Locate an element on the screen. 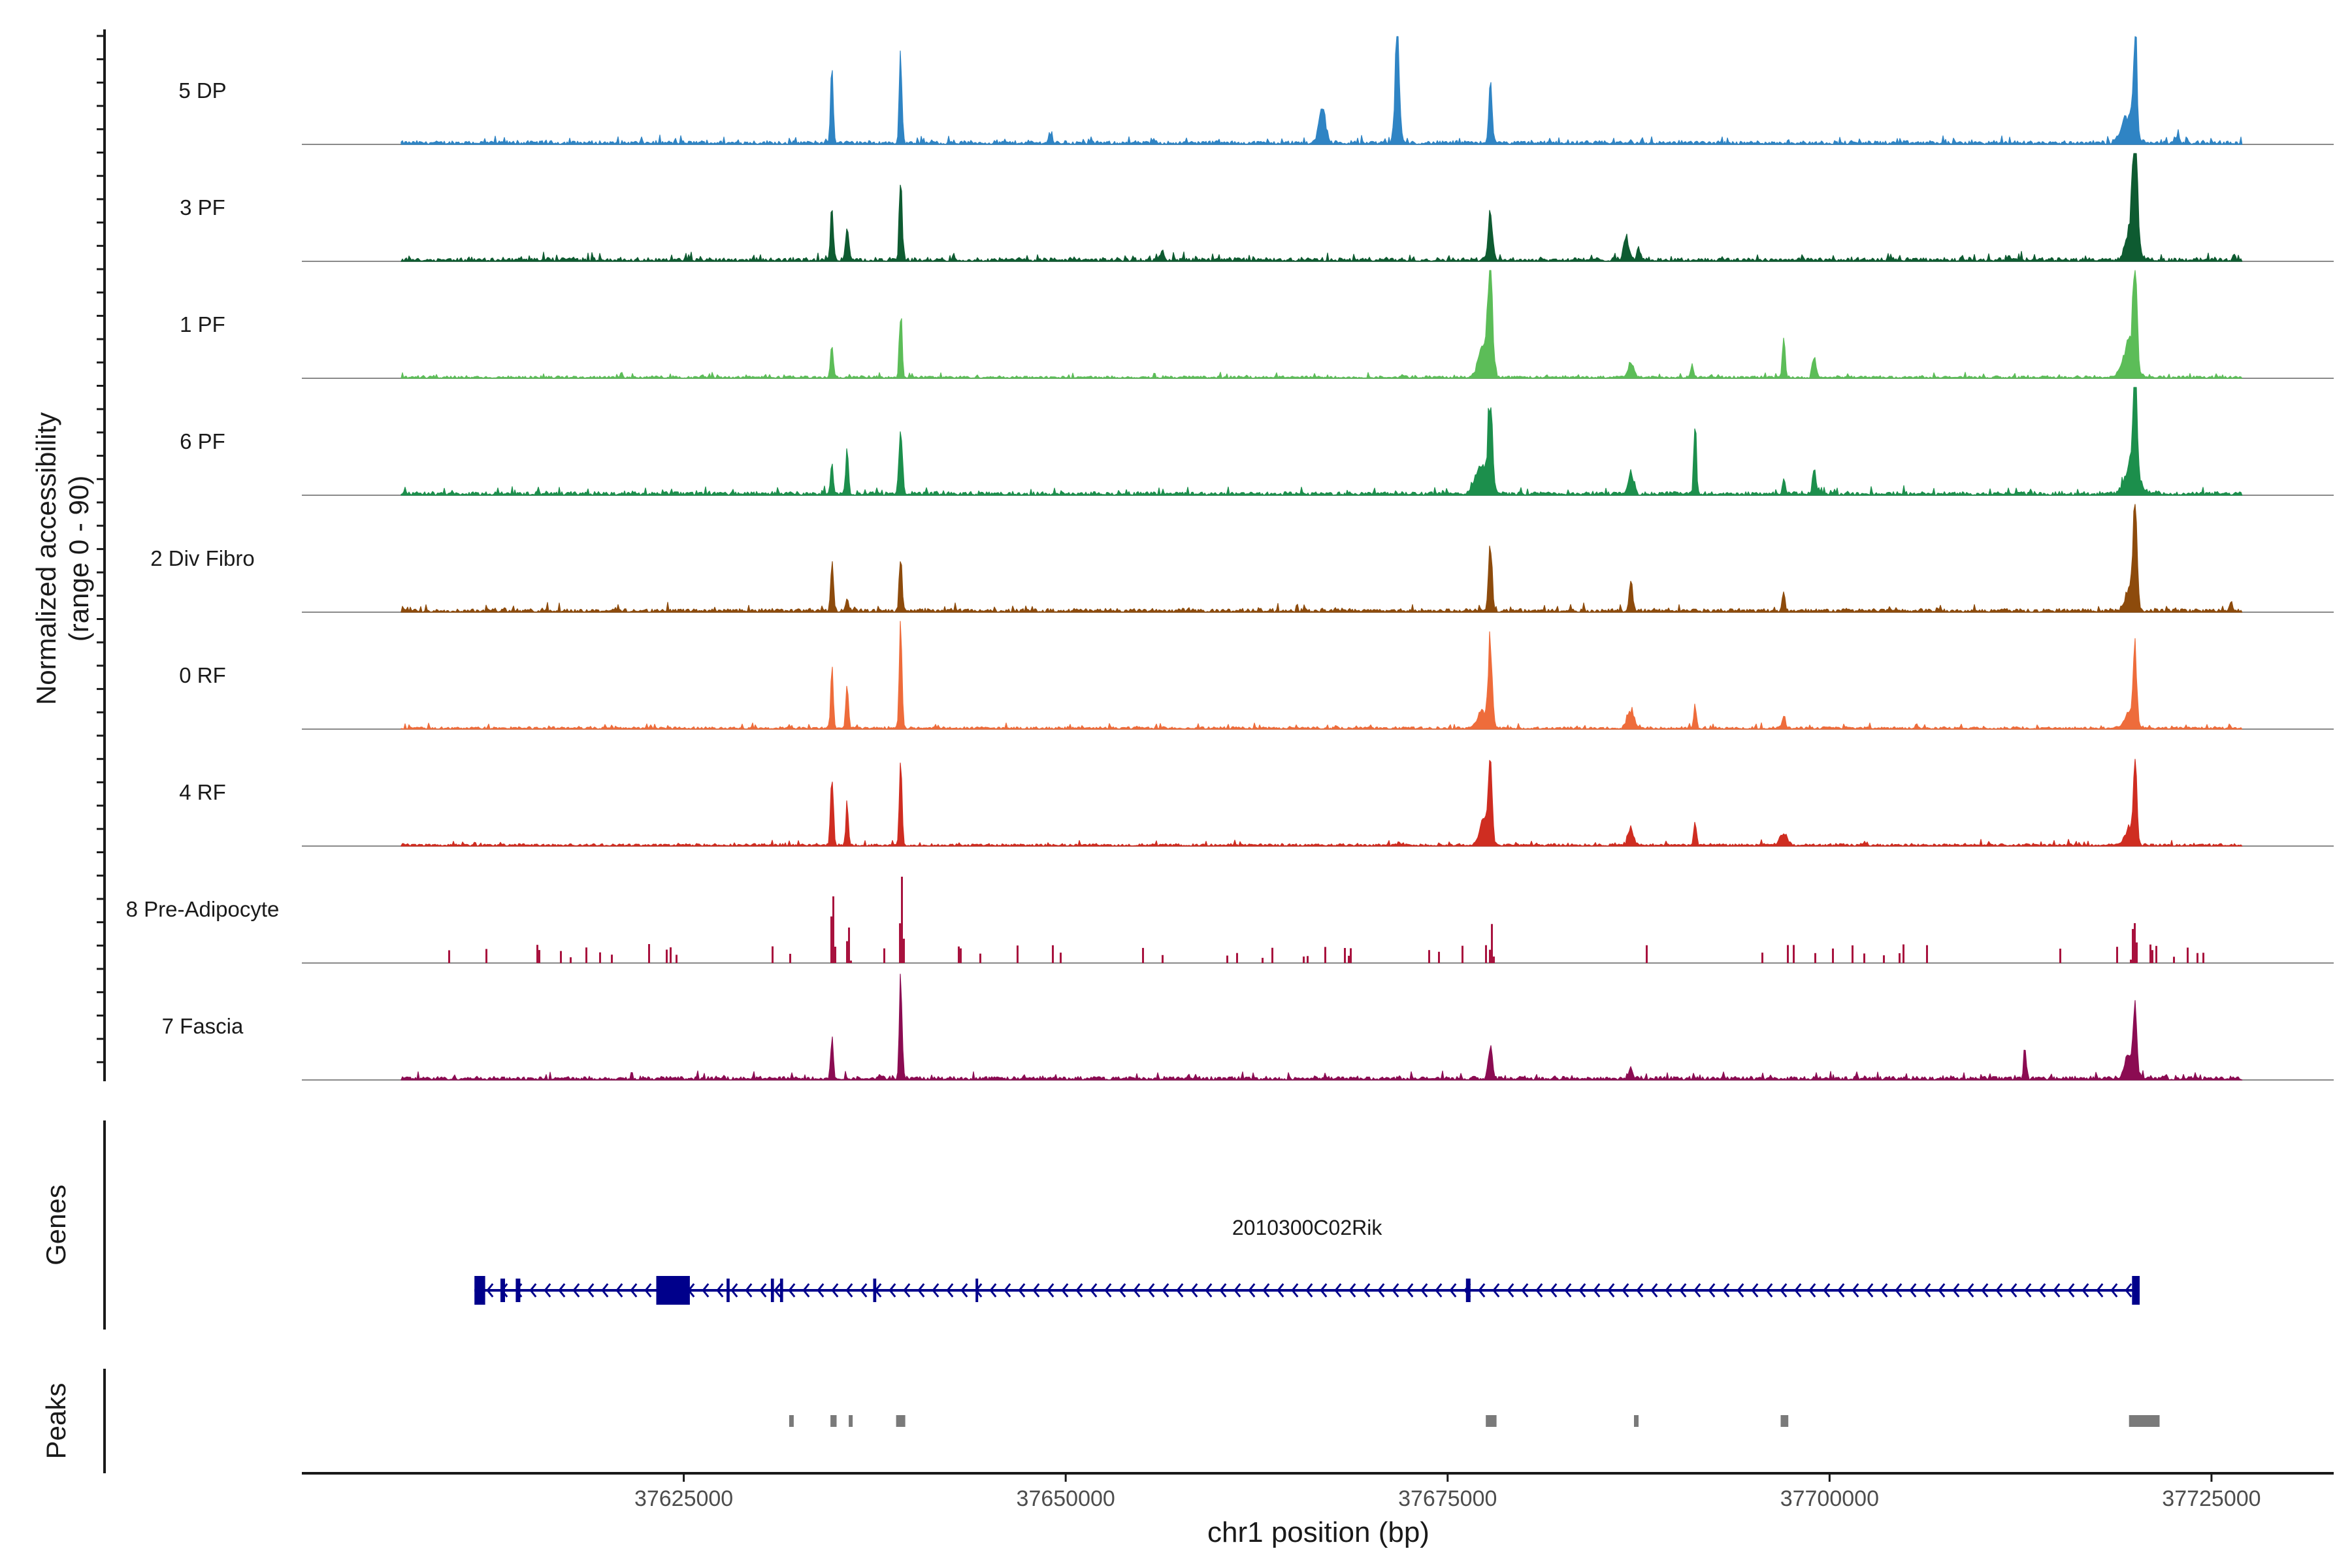 The image size is (2352, 1568). x-axis-tick-label: 37675000 is located at coordinates (1447, 1498).